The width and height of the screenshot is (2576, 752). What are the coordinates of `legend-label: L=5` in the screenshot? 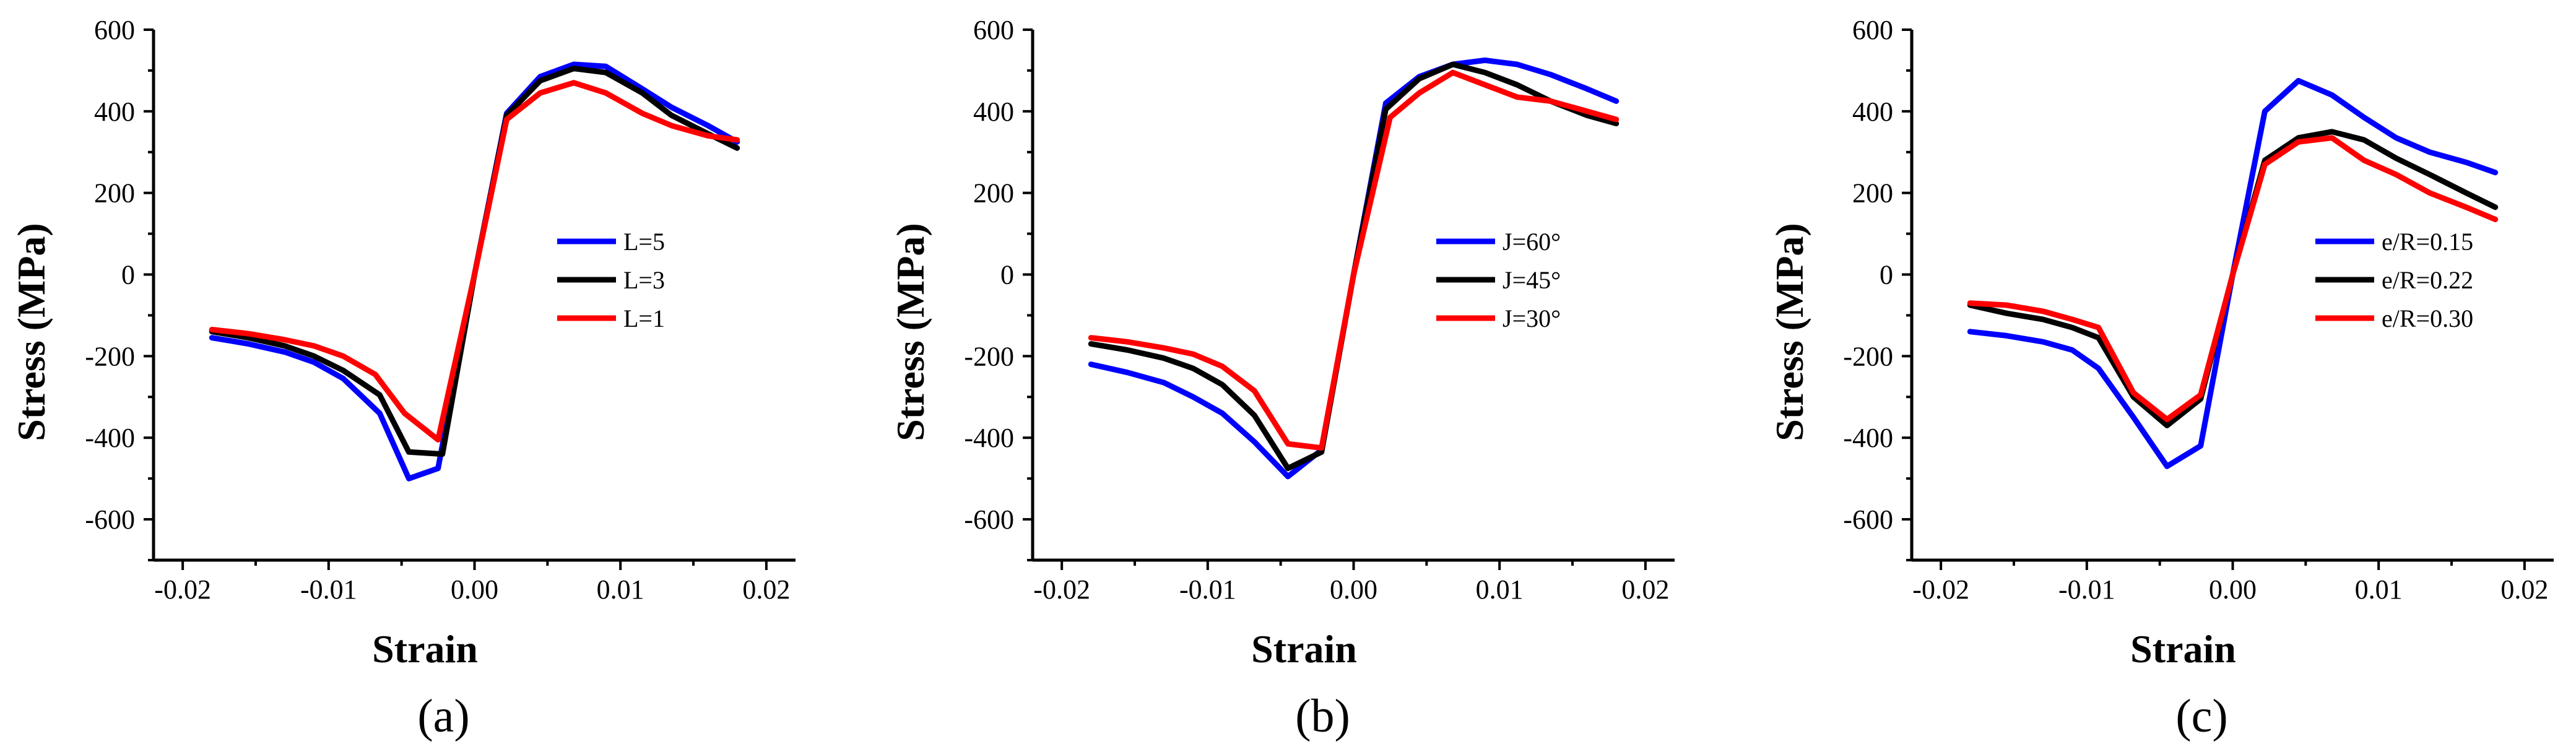 It's located at (644, 242).